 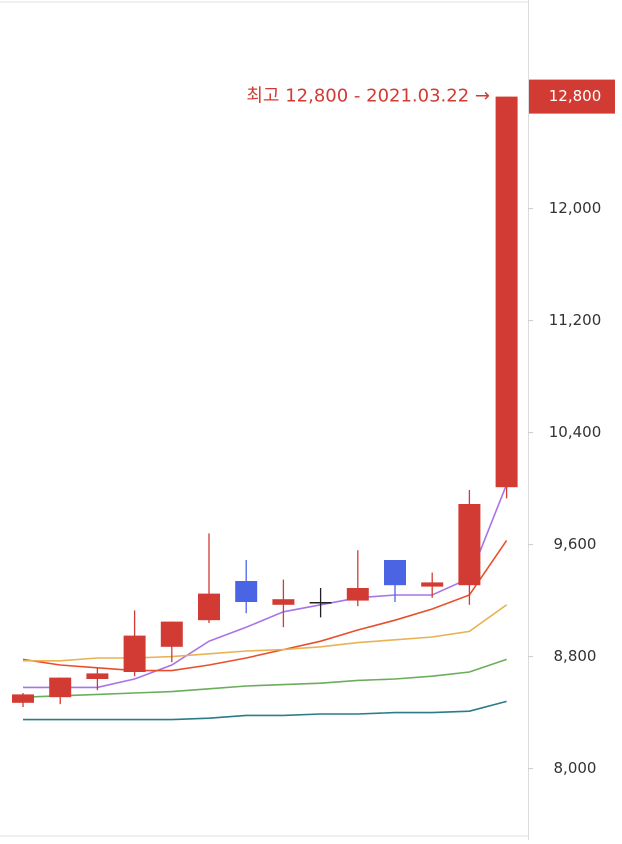 What do you see at coordinates (575, 656) in the screenshot?
I see `y-tick-label: 8,800` at bounding box center [575, 656].